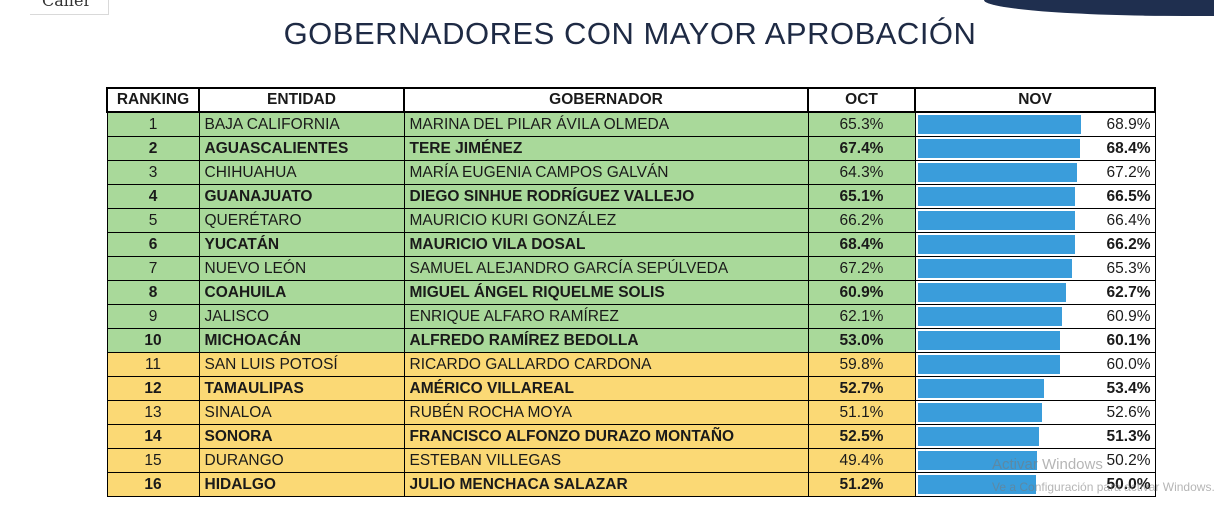 The image size is (1214, 525). What do you see at coordinates (861, 124) in the screenshot?
I see `cell-oct: 65.3%` at bounding box center [861, 124].